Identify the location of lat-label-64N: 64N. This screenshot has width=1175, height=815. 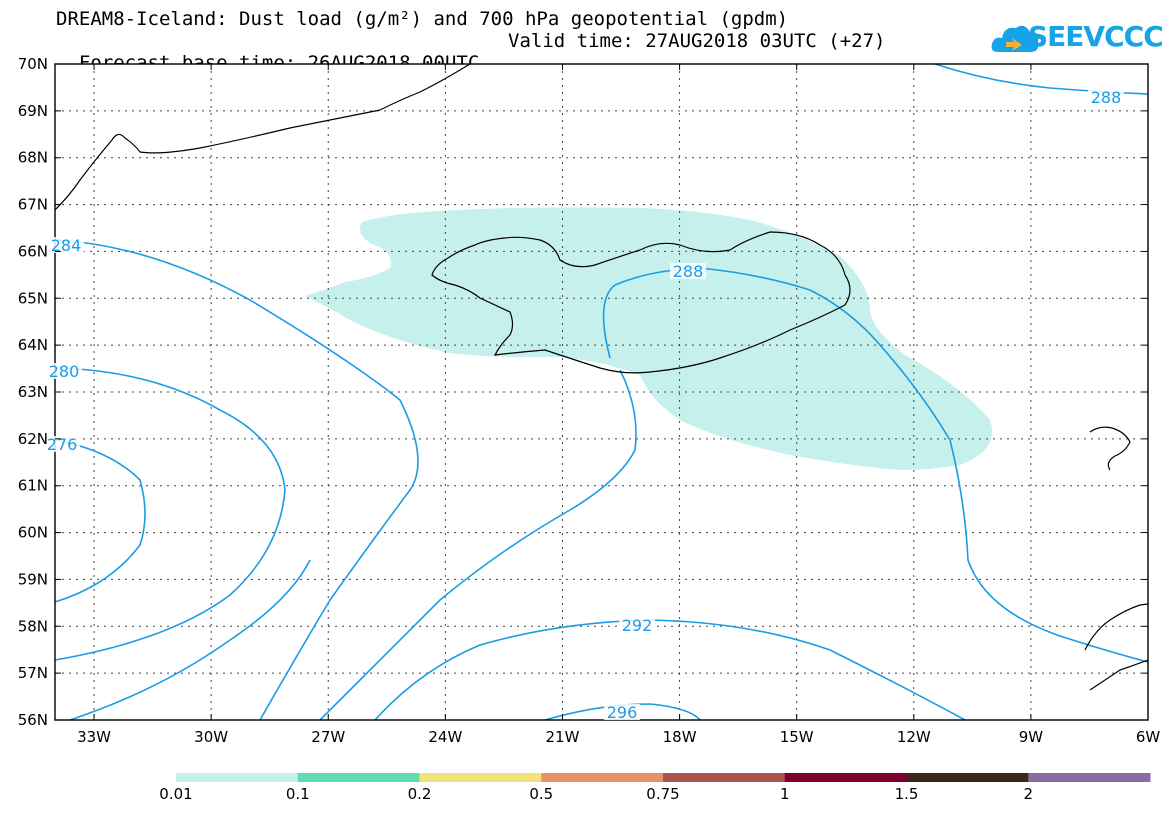
(33, 345).